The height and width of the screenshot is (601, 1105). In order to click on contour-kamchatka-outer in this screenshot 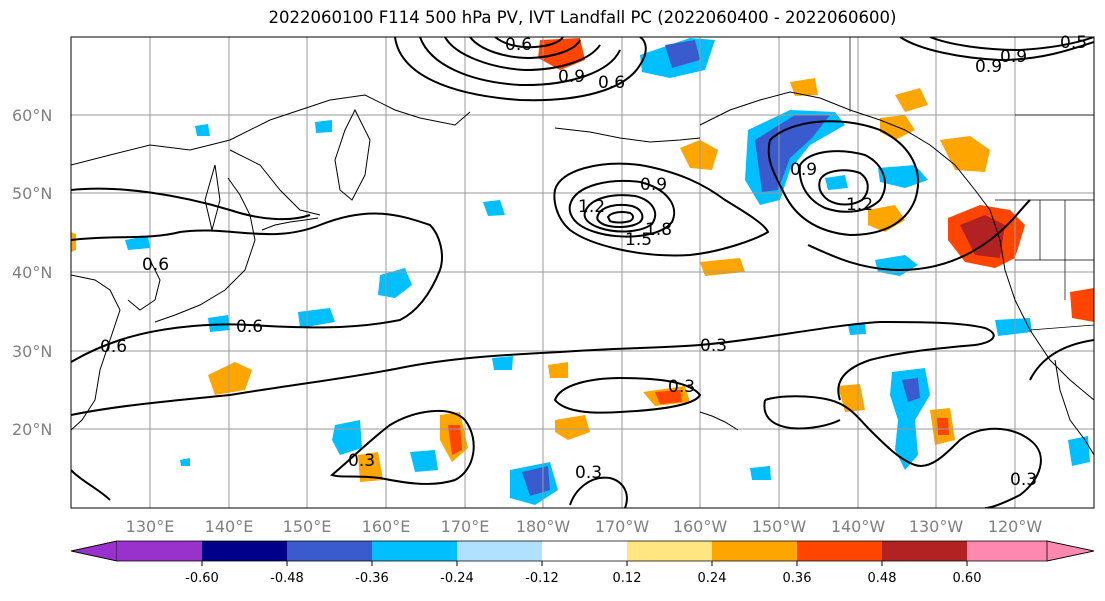, I will do `click(520, 69)`.